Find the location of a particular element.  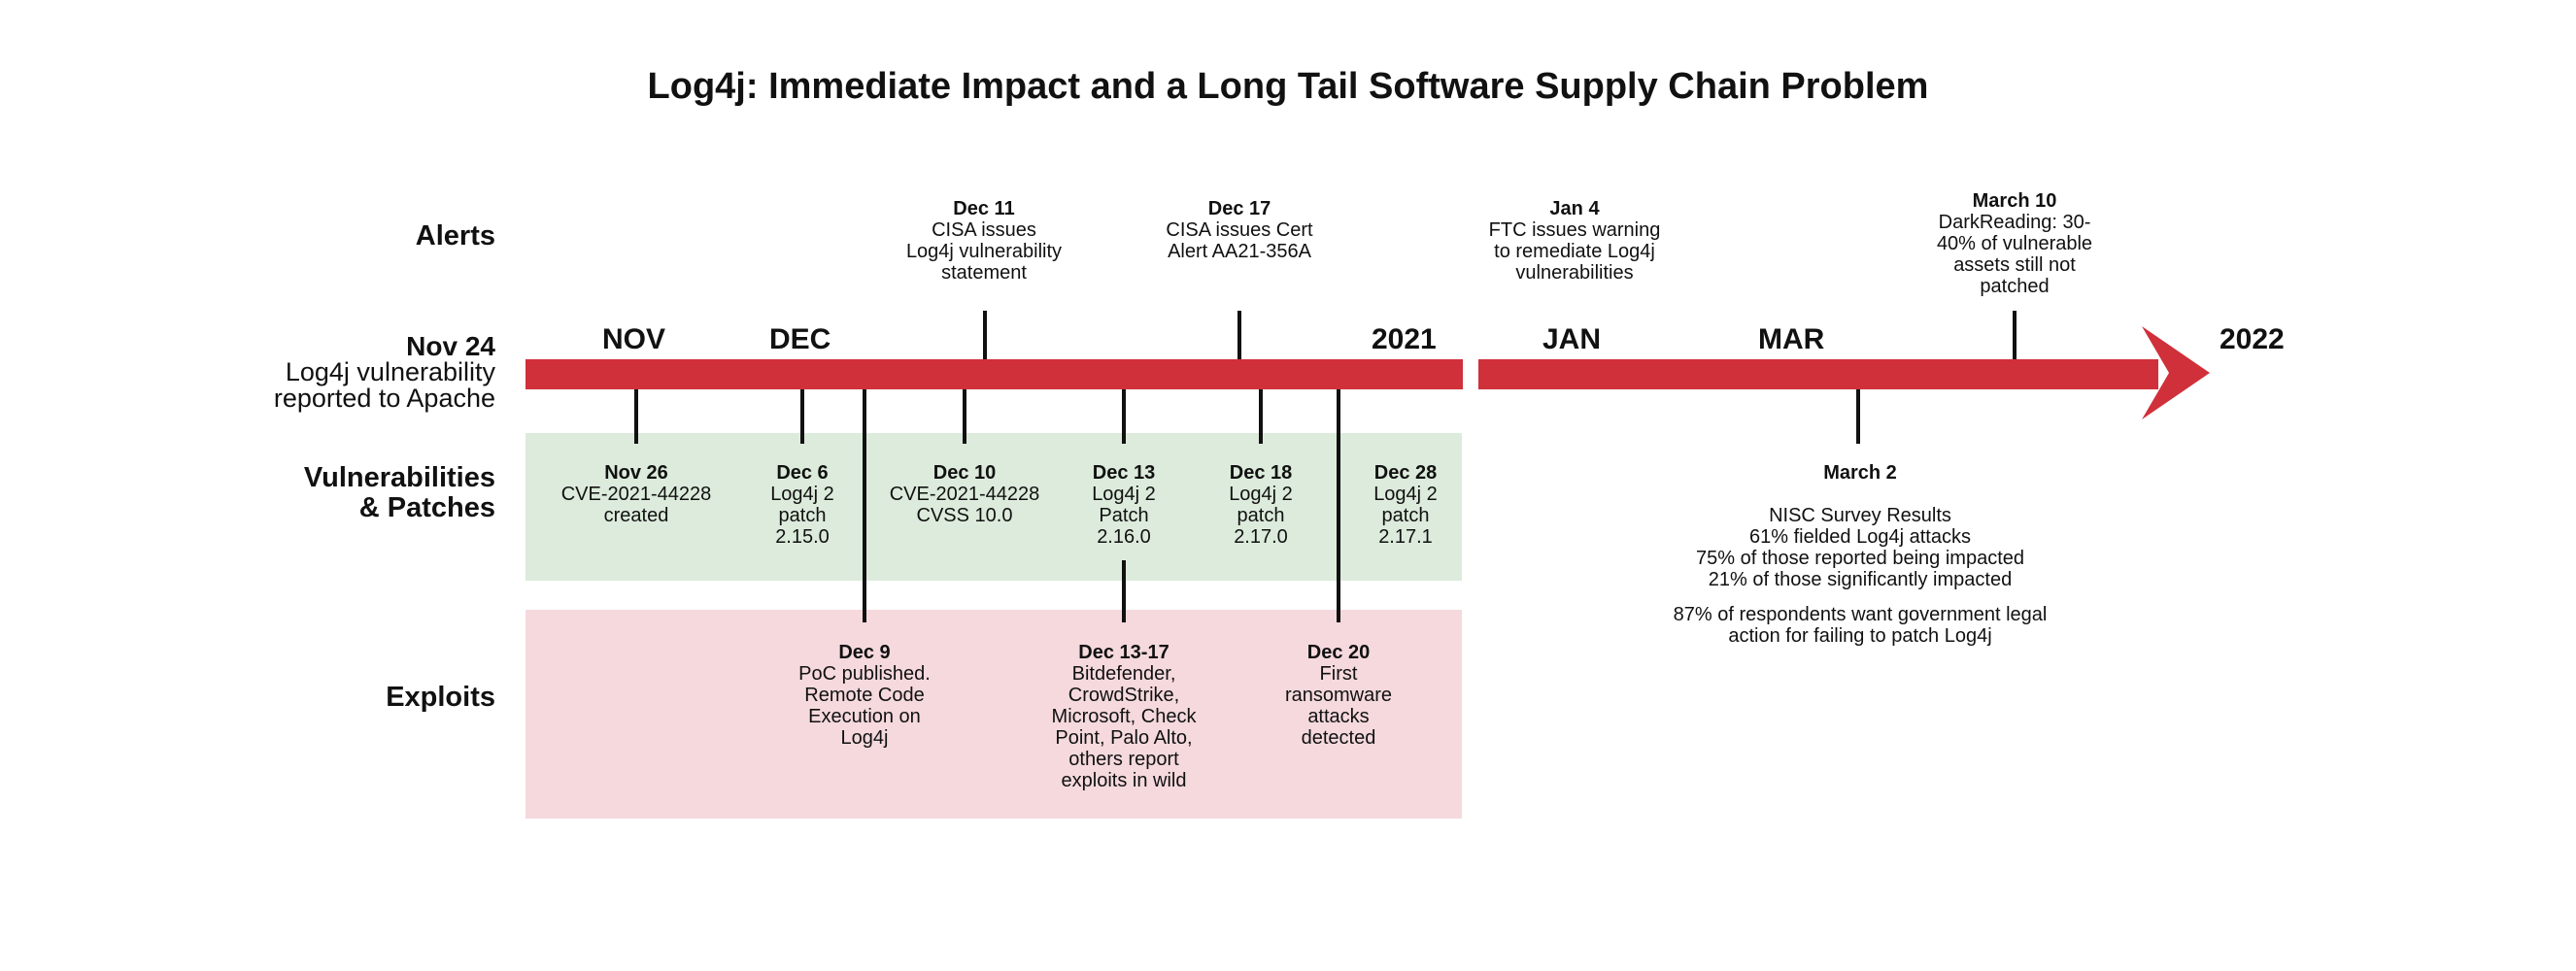

month-mar: MAR is located at coordinates (1791, 339).